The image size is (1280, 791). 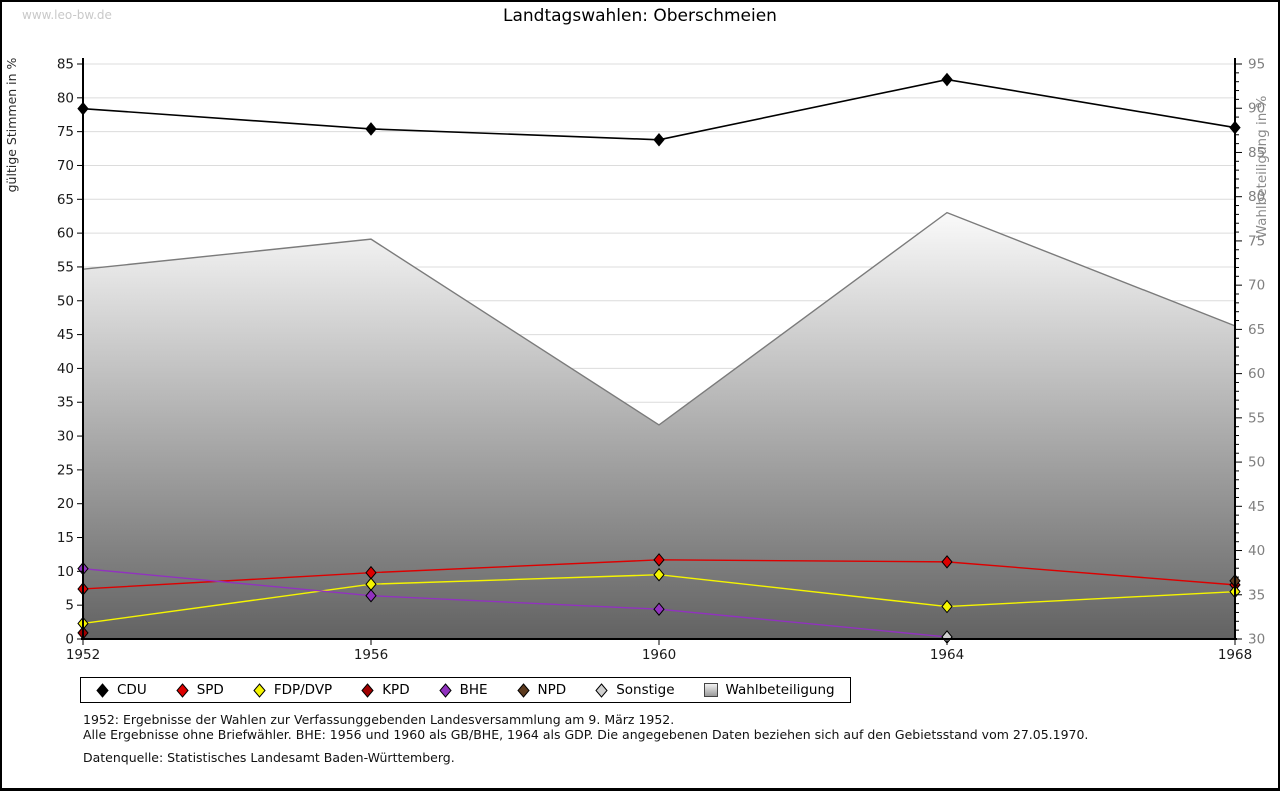 What do you see at coordinates (69, 640) in the screenshot?
I see `left-axis-tick-label: 0` at bounding box center [69, 640].